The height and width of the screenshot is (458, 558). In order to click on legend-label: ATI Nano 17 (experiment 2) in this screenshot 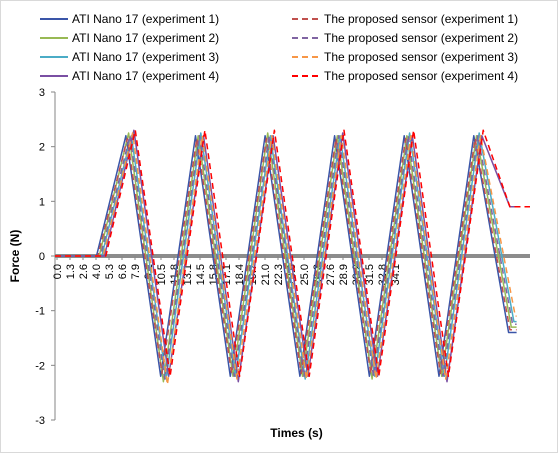, I will do `click(145, 38)`.